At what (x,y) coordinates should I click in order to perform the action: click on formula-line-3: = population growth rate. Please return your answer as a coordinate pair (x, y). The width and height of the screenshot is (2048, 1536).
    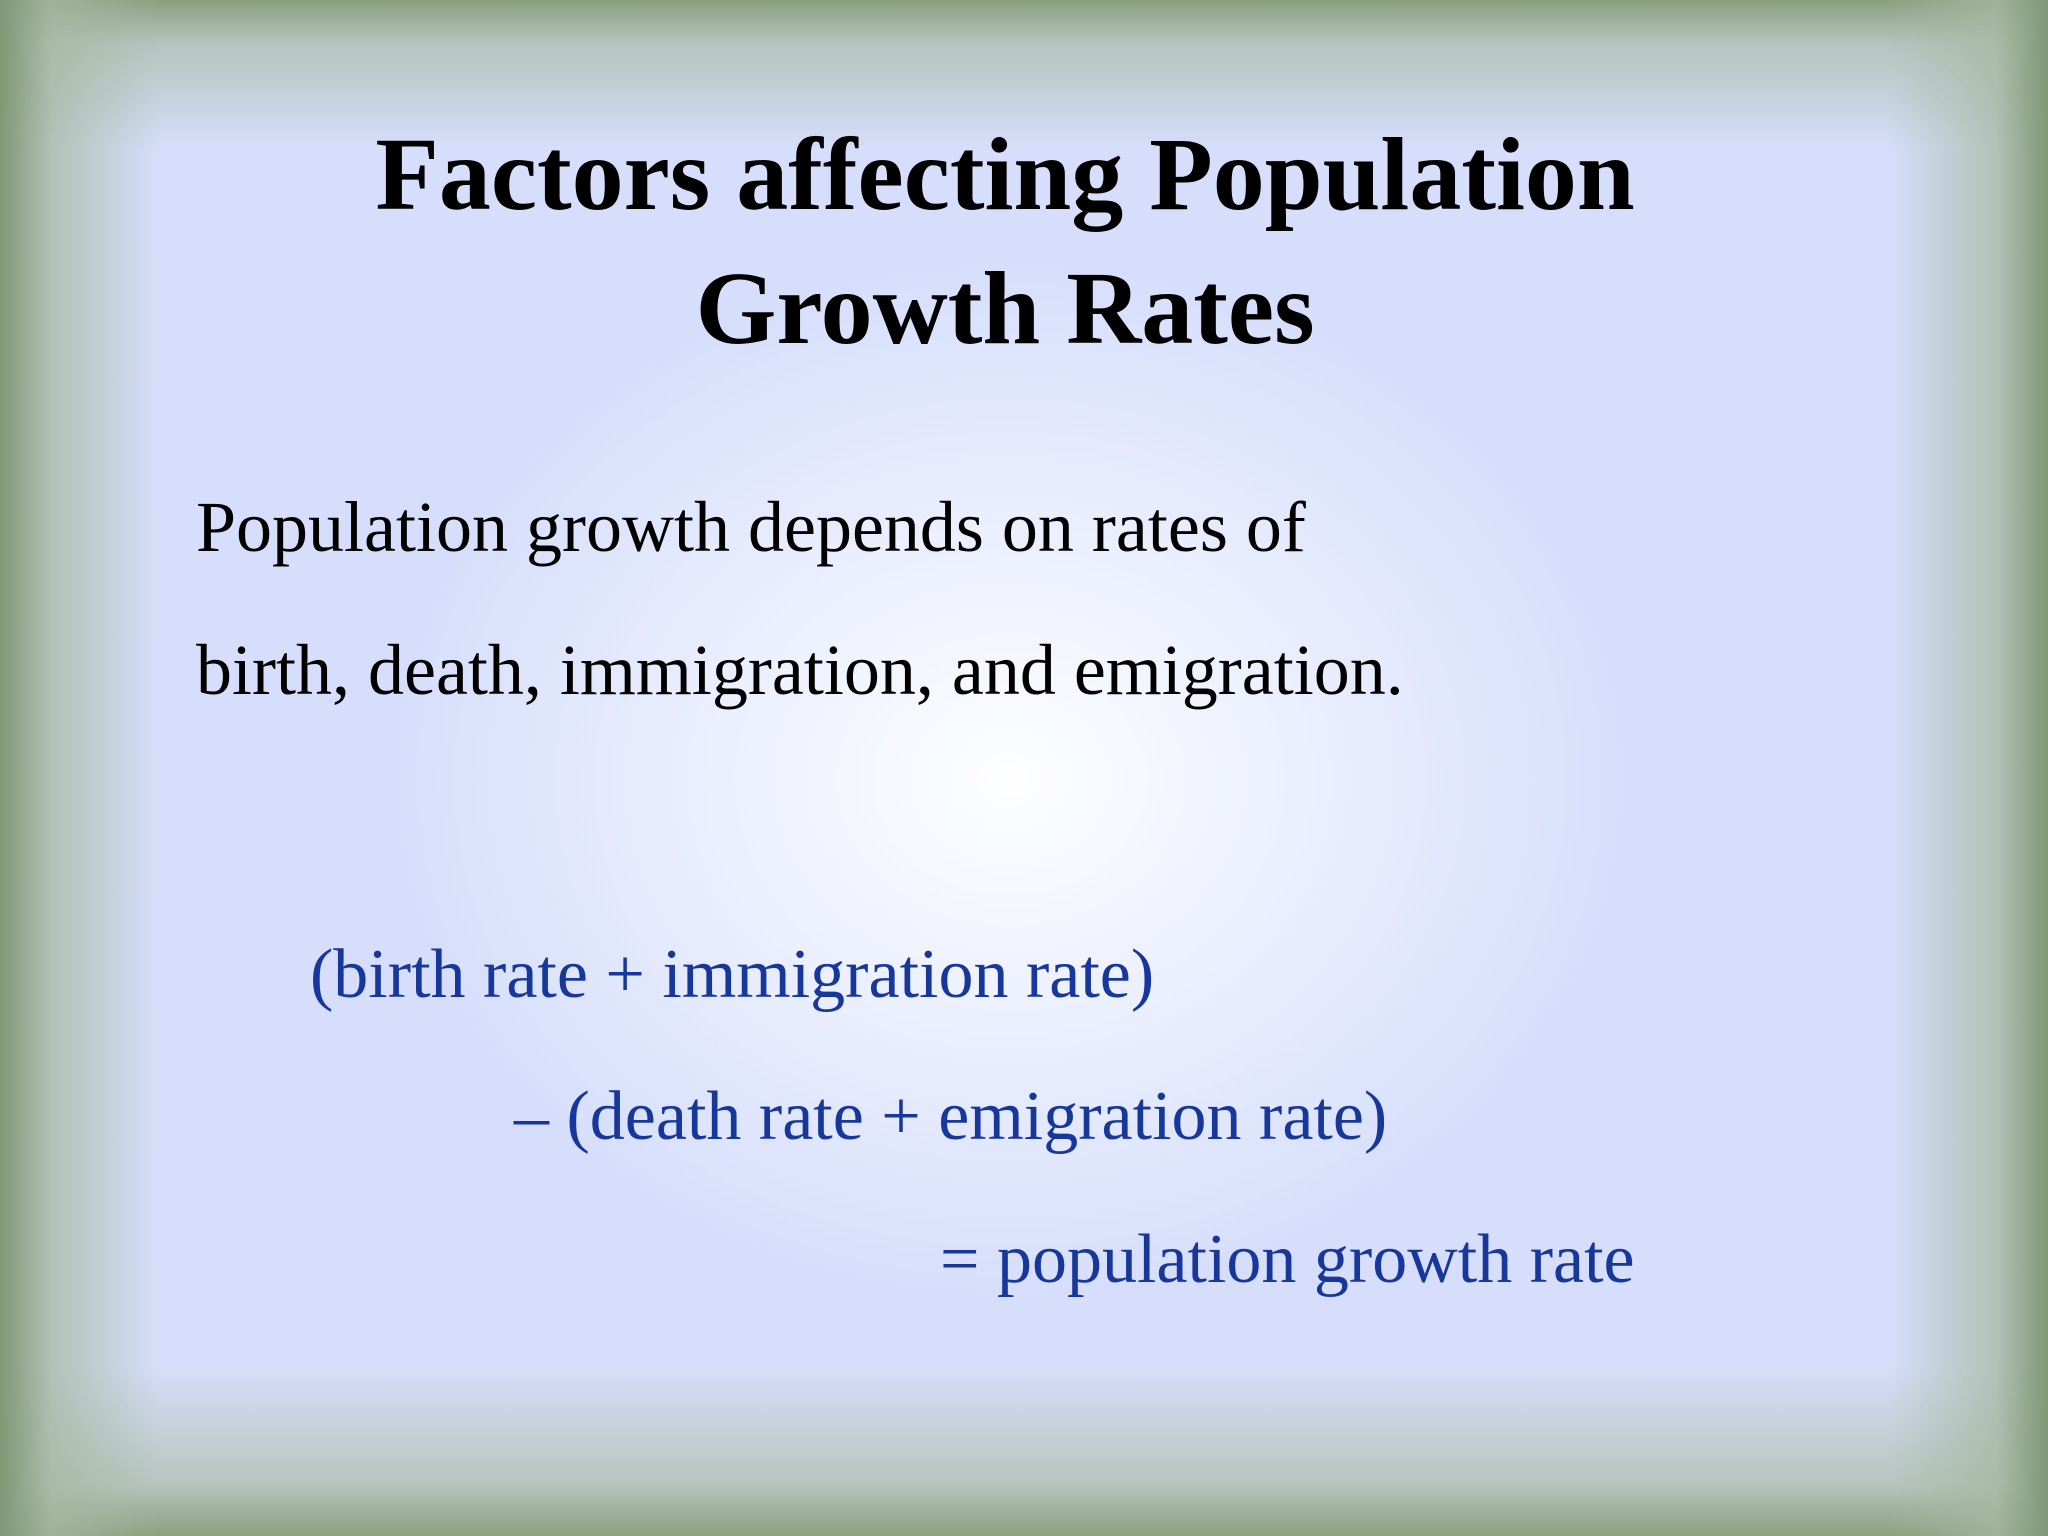
    Looking at the image, I should click on (1287, 1259).